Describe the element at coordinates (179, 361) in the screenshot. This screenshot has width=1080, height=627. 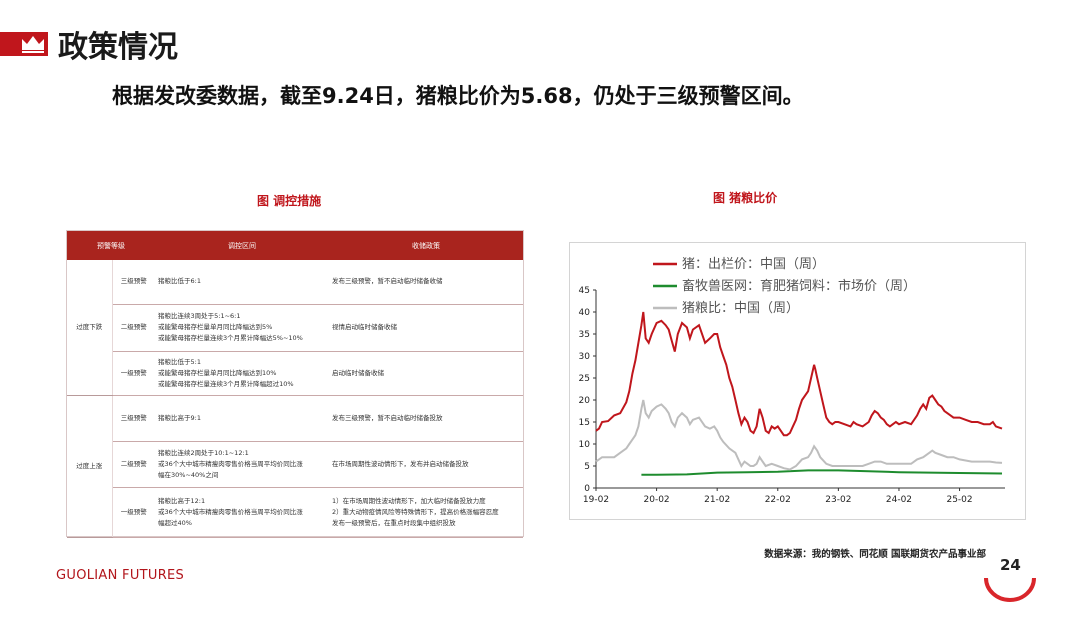
I see `range-line: 猪粮比低于5:1` at that location.